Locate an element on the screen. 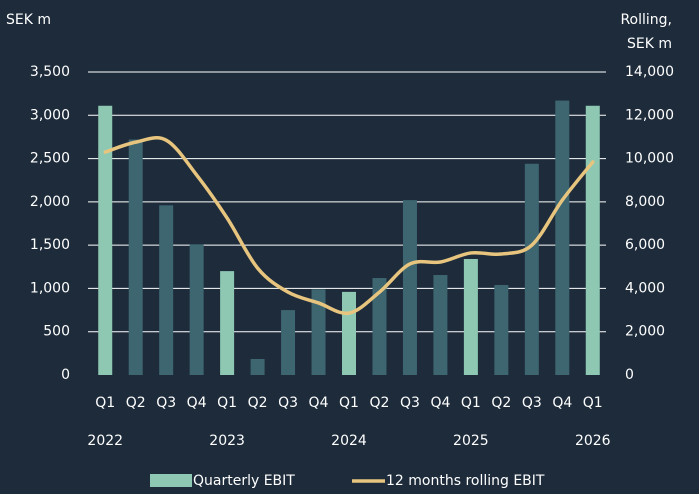 Image resolution: width=699 pixels, height=494 pixels. y-tick-label: 2,000 is located at coordinates (50, 202).